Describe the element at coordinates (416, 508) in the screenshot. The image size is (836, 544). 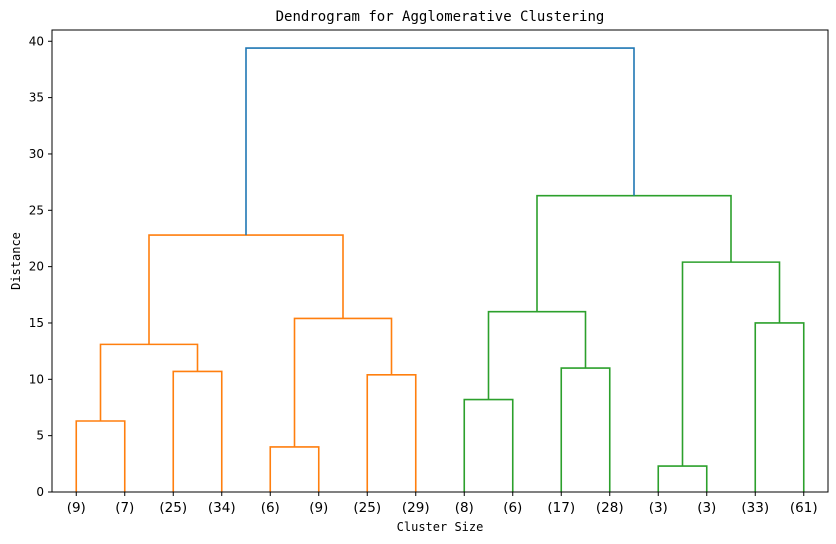
I see `leaf-label: (29)` at that location.